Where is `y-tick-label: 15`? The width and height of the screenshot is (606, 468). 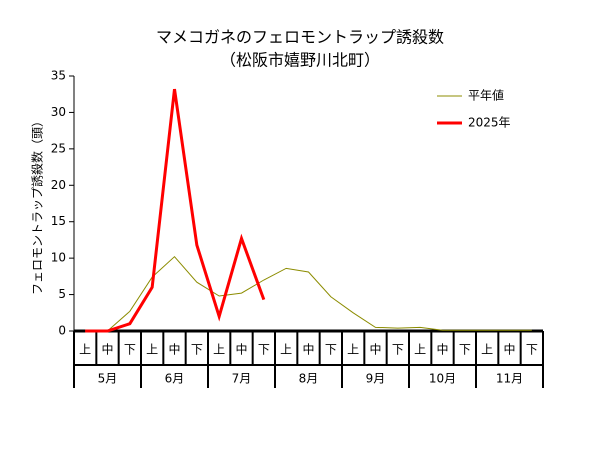
y-tick-label: 15 is located at coordinates (58, 221).